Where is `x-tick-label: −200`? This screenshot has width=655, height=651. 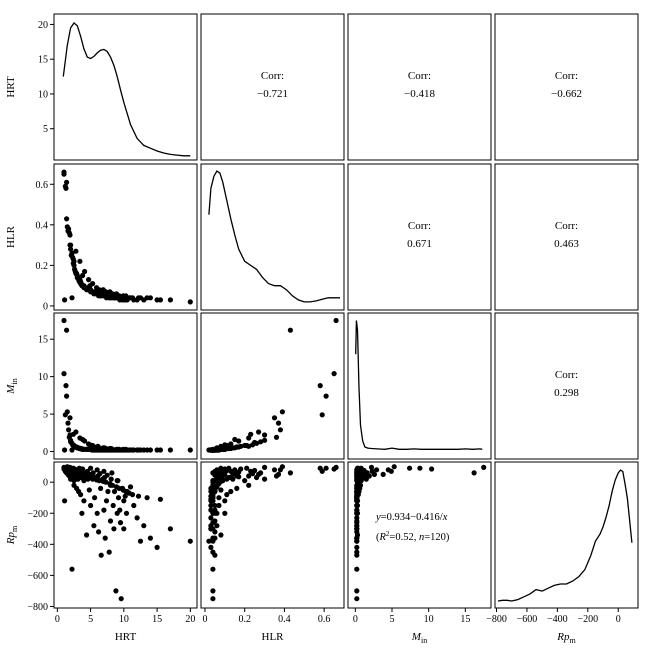
x-tick-label: −200 is located at coordinates (587, 619).